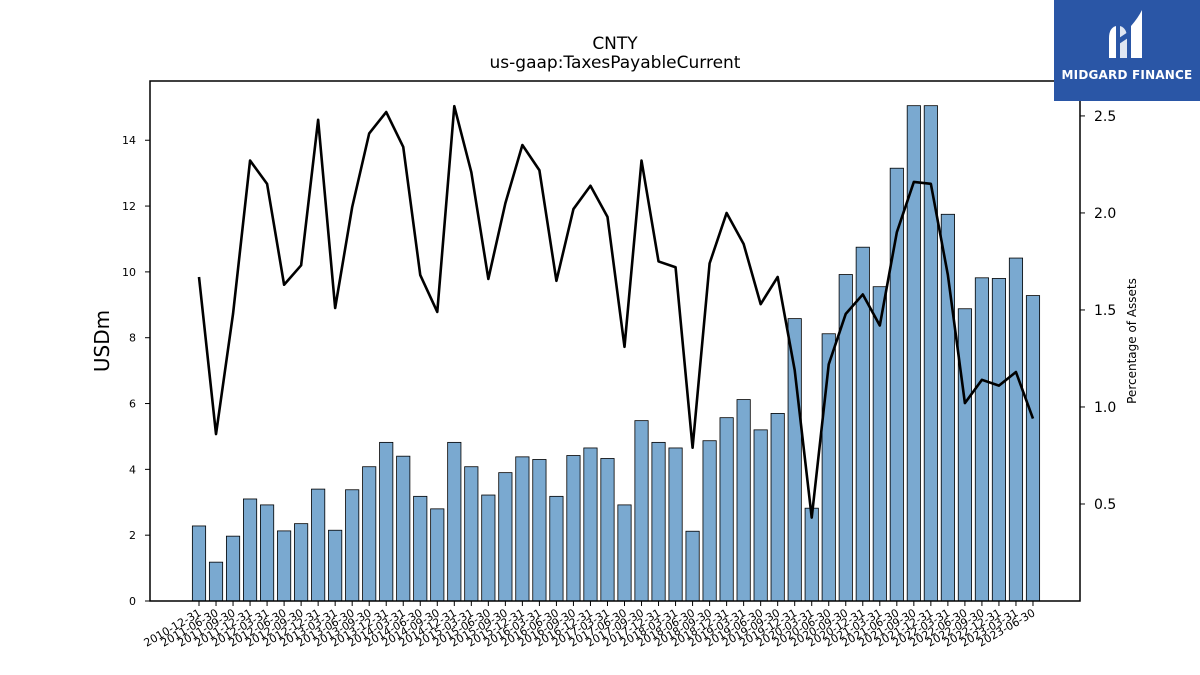 The height and width of the screenshot is (675, 1200). I want to click on logo-mark-icon, so click(1125, 34).